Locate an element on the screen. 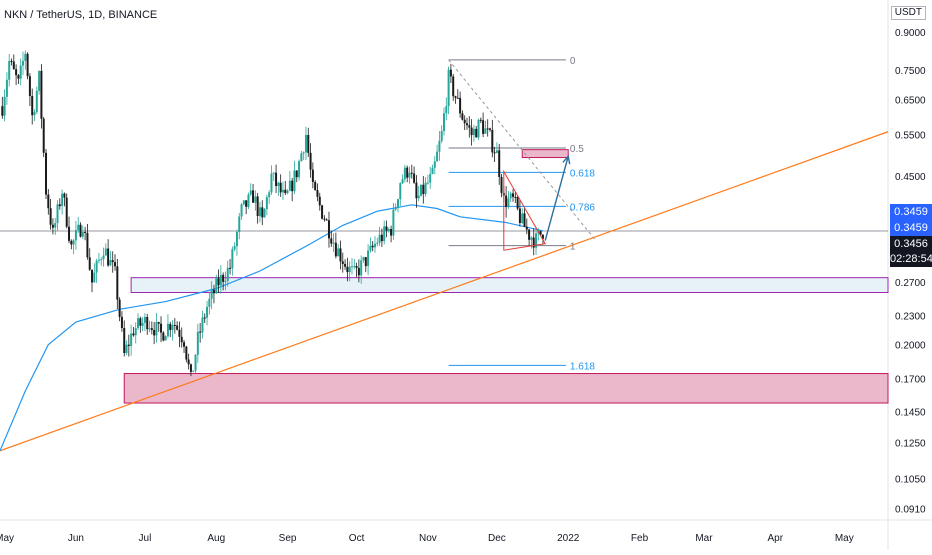  fib-level-label: 0.618 is located at coordinates (582, 173).